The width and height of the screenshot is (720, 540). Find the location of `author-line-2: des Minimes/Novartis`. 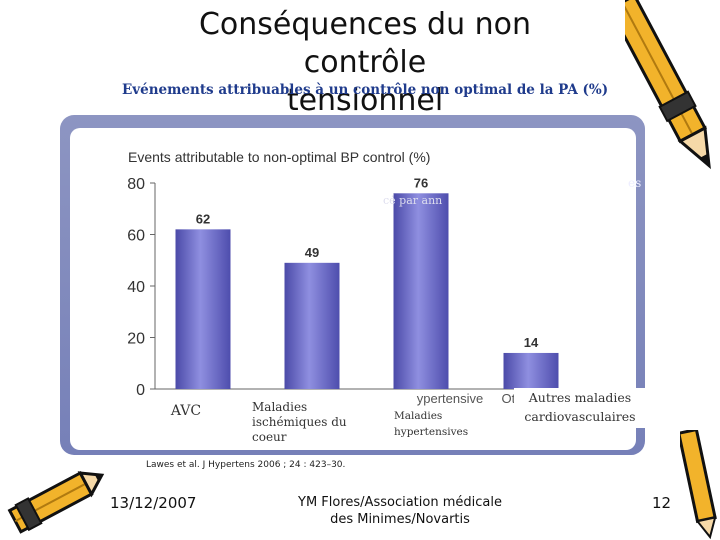

author-line-2: des Minimes/Novartis is located at coordinates (400, 519).